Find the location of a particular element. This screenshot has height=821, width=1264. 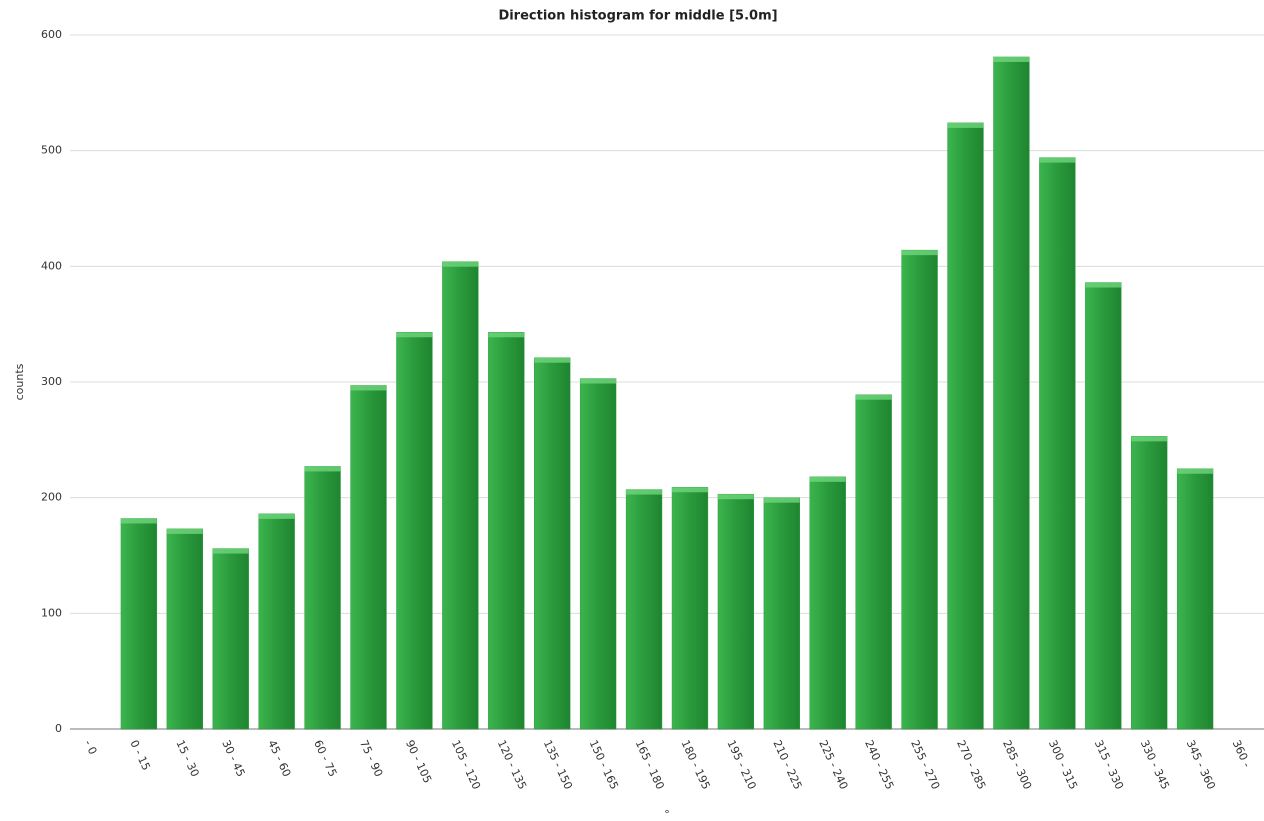

y-tick-label: 0 is located at coordinates (58, 728).